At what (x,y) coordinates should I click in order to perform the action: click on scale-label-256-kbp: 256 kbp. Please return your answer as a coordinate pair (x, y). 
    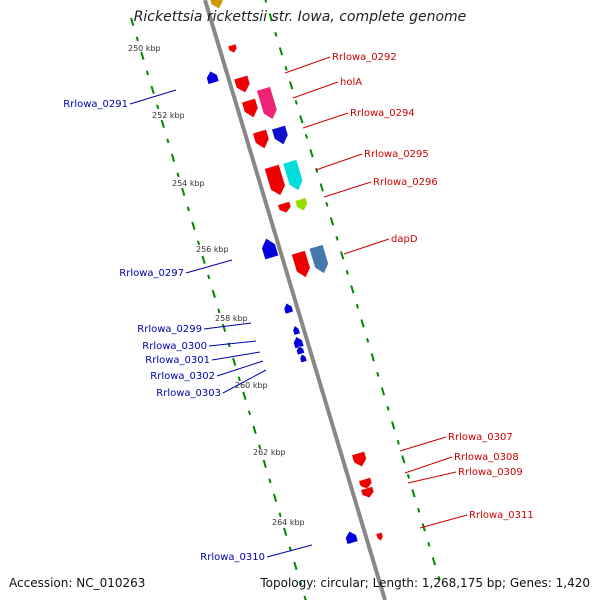
    Looking at the image, I should click on (212, 249).